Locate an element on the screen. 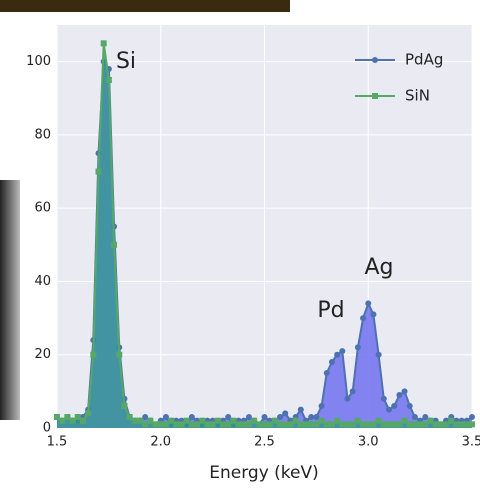 This screenshot has width=480, height=490. y-tick-label: 60 is located at coordinates (42, 208).